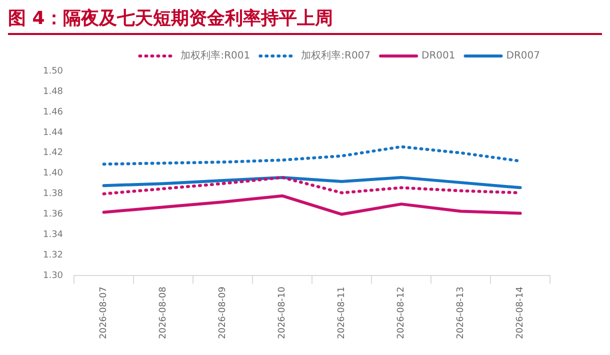 The height and width of the screenshot is (355, 610). What do you see at coordinates (53, 71) in the screenshot?
I see `y-tick-label: 1.50` at bounding box center [53, 71].